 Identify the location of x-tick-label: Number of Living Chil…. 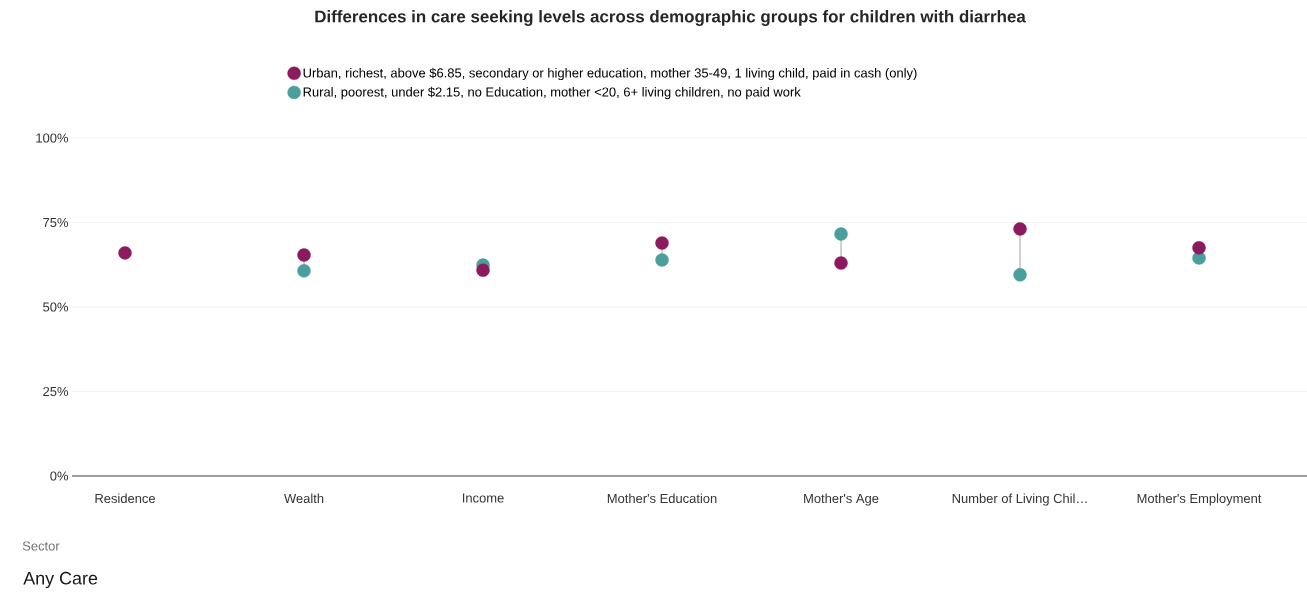
(1019, 499).